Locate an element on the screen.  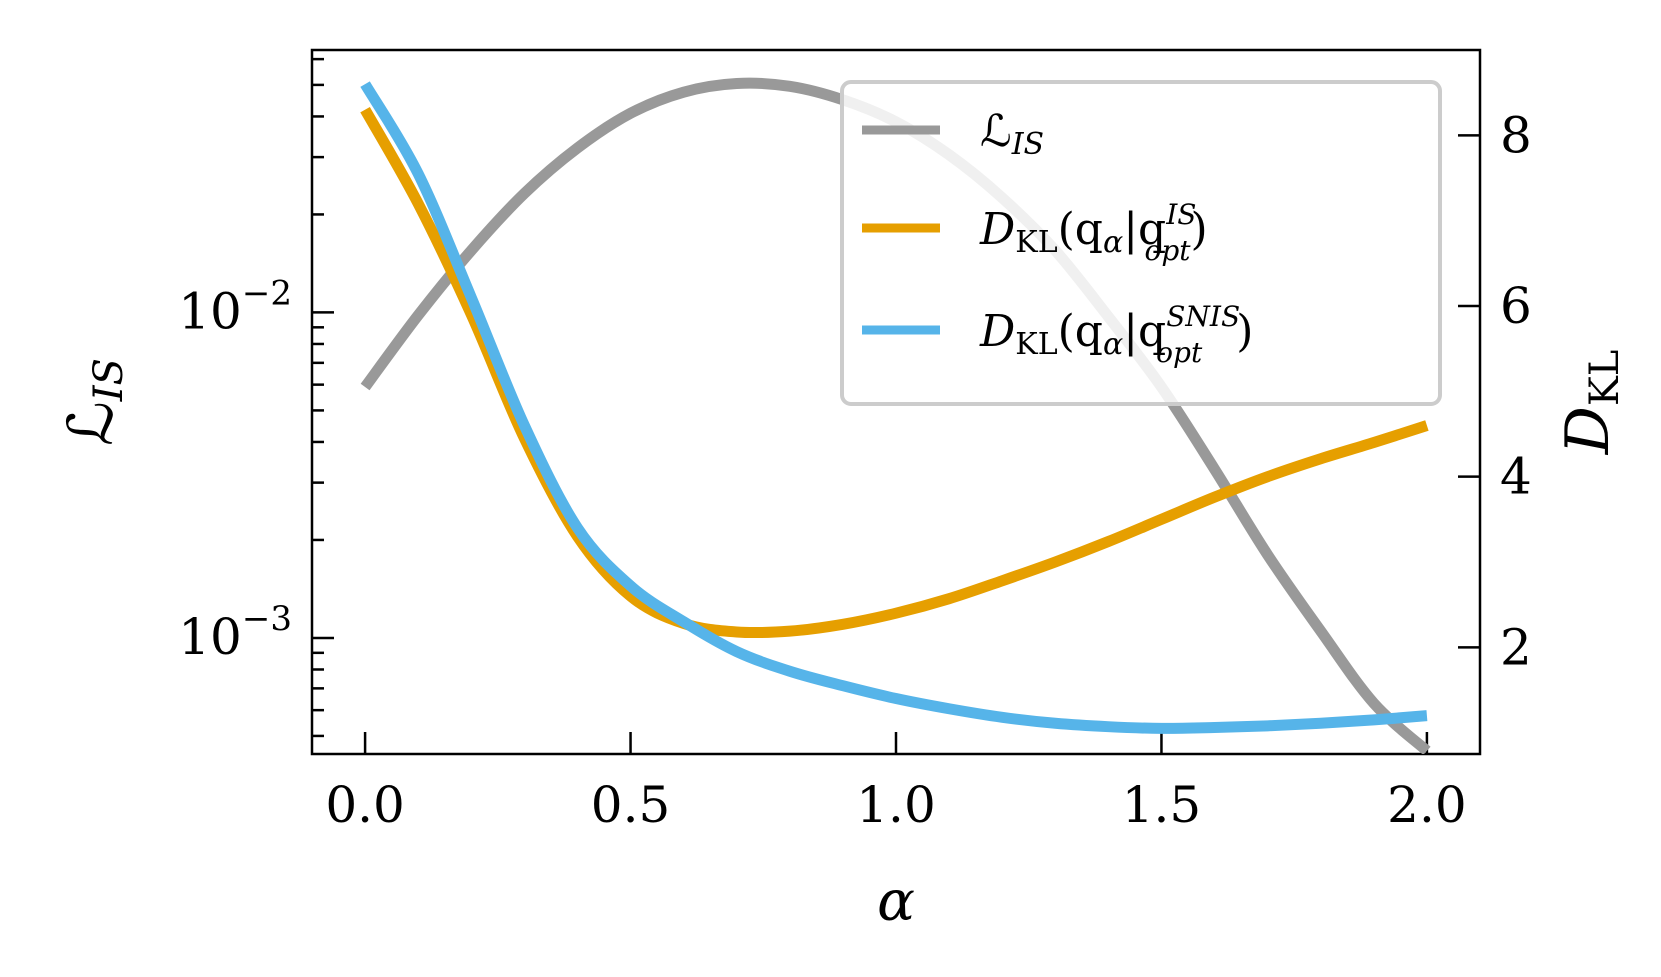
right-tick-label: 6 is located at coordinates (1516, 306).